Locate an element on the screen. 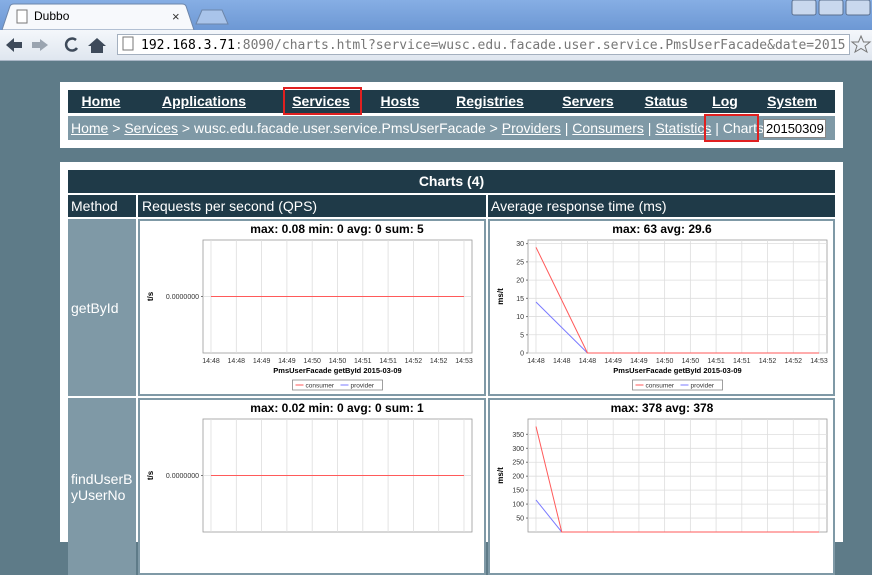  y-tick-label: 350 is located at coordinates (518, 435).